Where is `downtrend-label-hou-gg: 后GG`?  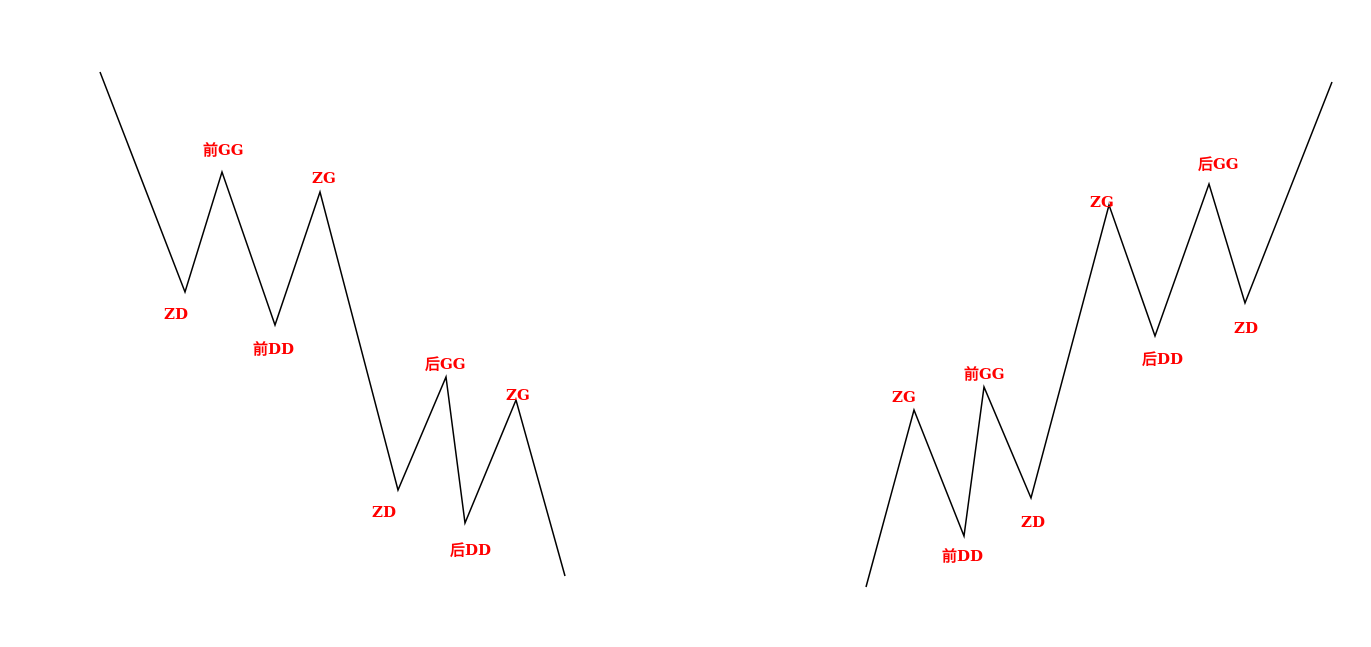
downtrend-label-hou-gg: 后GG is located at coordinates (445, 364).